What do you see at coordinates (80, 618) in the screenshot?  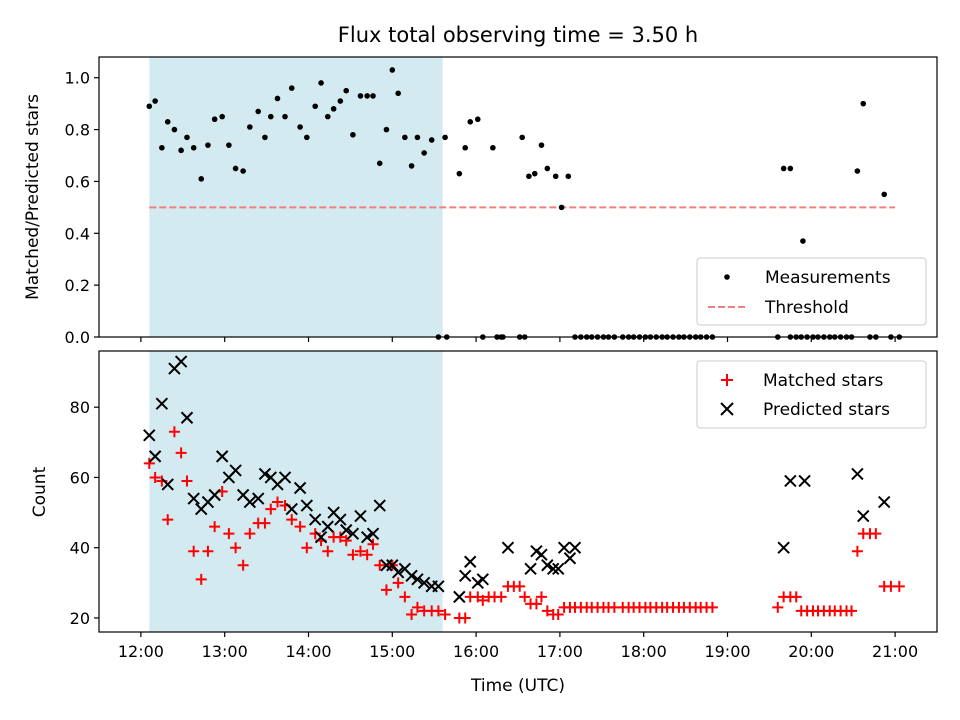 I see `y-tick-label: 20` at bounding box center [80, 618].